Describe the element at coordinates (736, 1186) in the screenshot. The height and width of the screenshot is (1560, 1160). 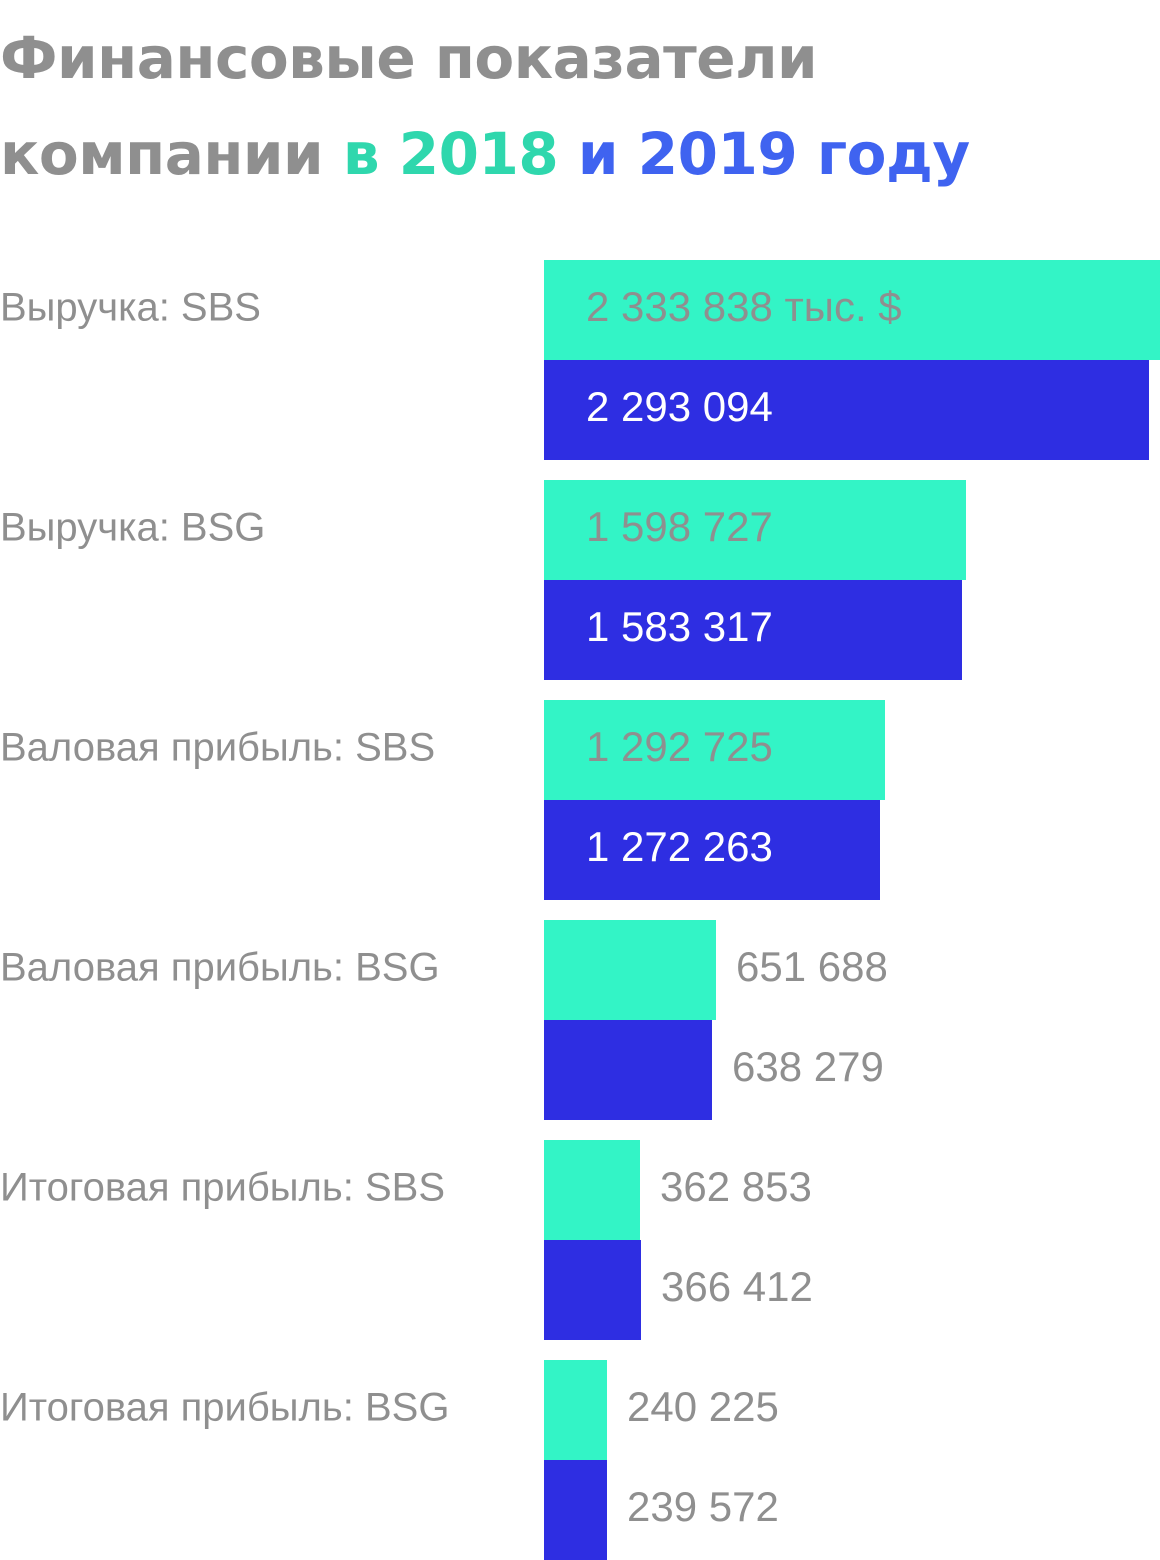
I see `value-label: 362 853` at that location.